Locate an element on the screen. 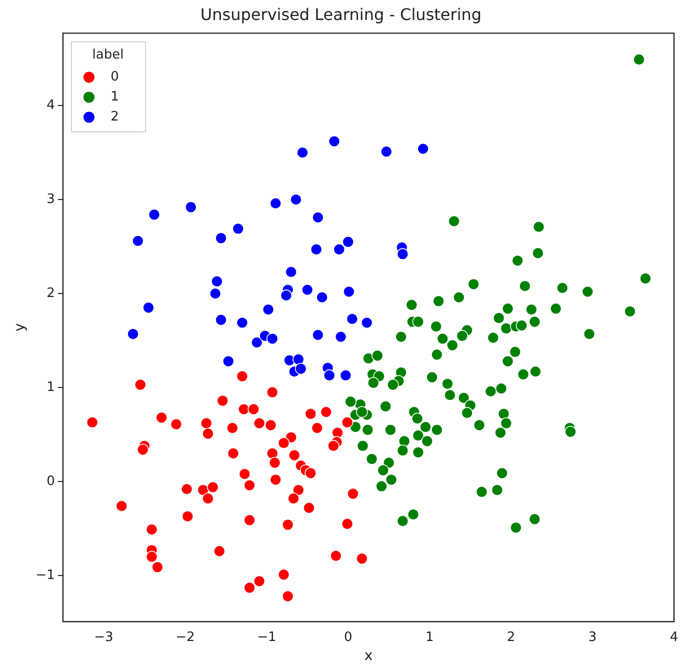 This screenshot has height=669, width=692. x-tick-label: 3 is located at coordinates (592, 637).